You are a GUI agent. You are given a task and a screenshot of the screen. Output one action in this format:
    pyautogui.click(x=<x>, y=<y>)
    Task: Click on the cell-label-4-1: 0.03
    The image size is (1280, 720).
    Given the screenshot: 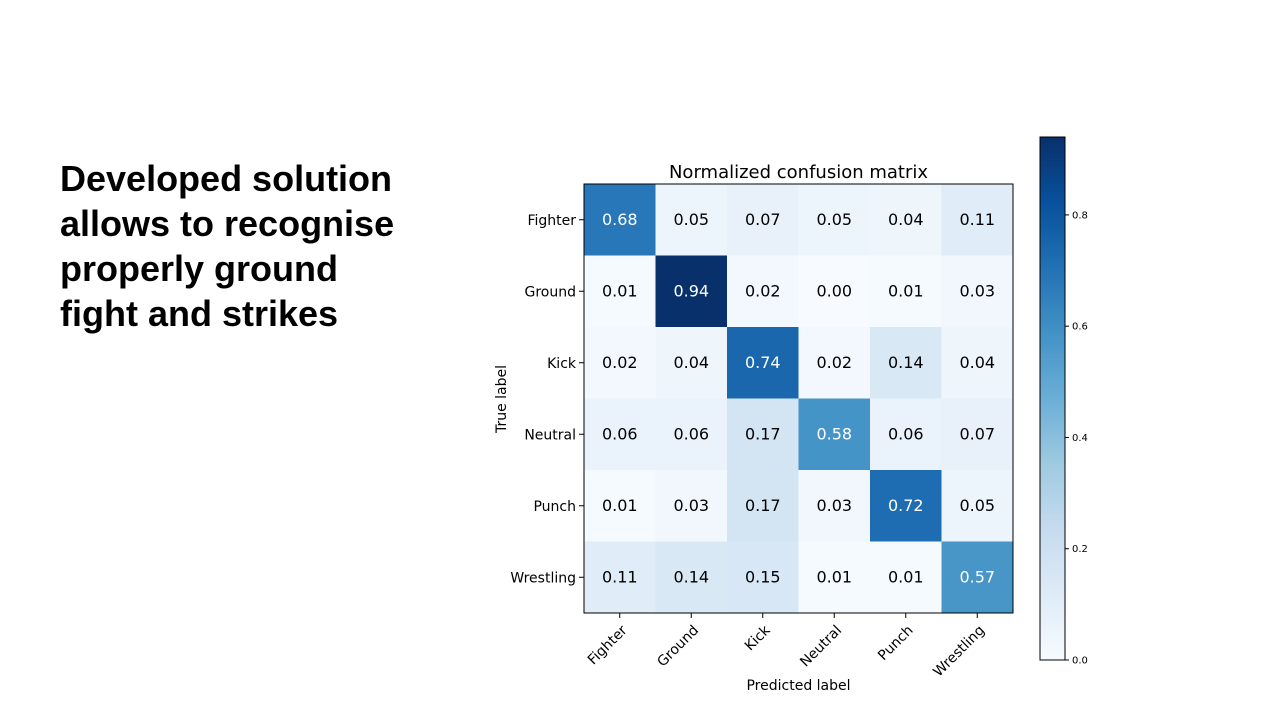 What is the action you would take?
    pyautogui.click(x=691, y=505)
    